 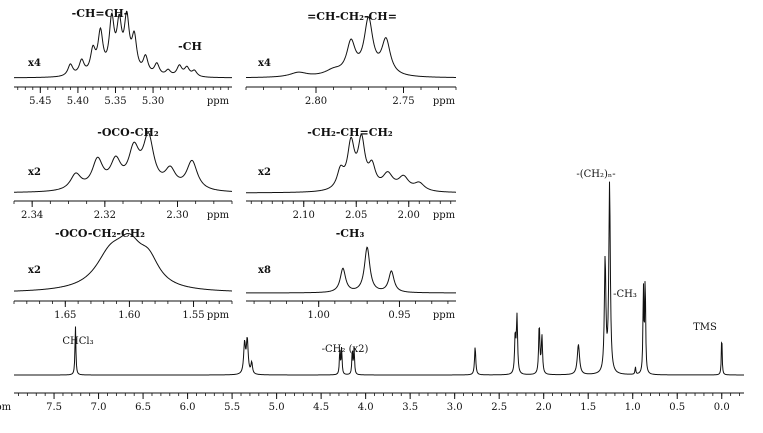 What do you see at coordinates (264, 270) in the screenshot?
I see `inset-scale-label: x8` at bounding box center [264, 270].